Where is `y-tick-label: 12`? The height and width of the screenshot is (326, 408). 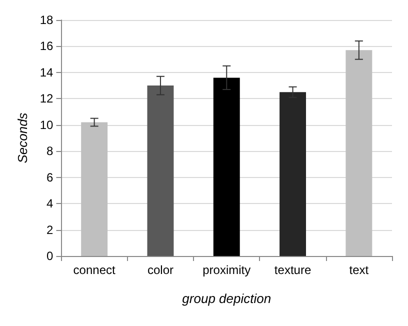
y-tick-label: 12 is located at coordinates (47, 99).